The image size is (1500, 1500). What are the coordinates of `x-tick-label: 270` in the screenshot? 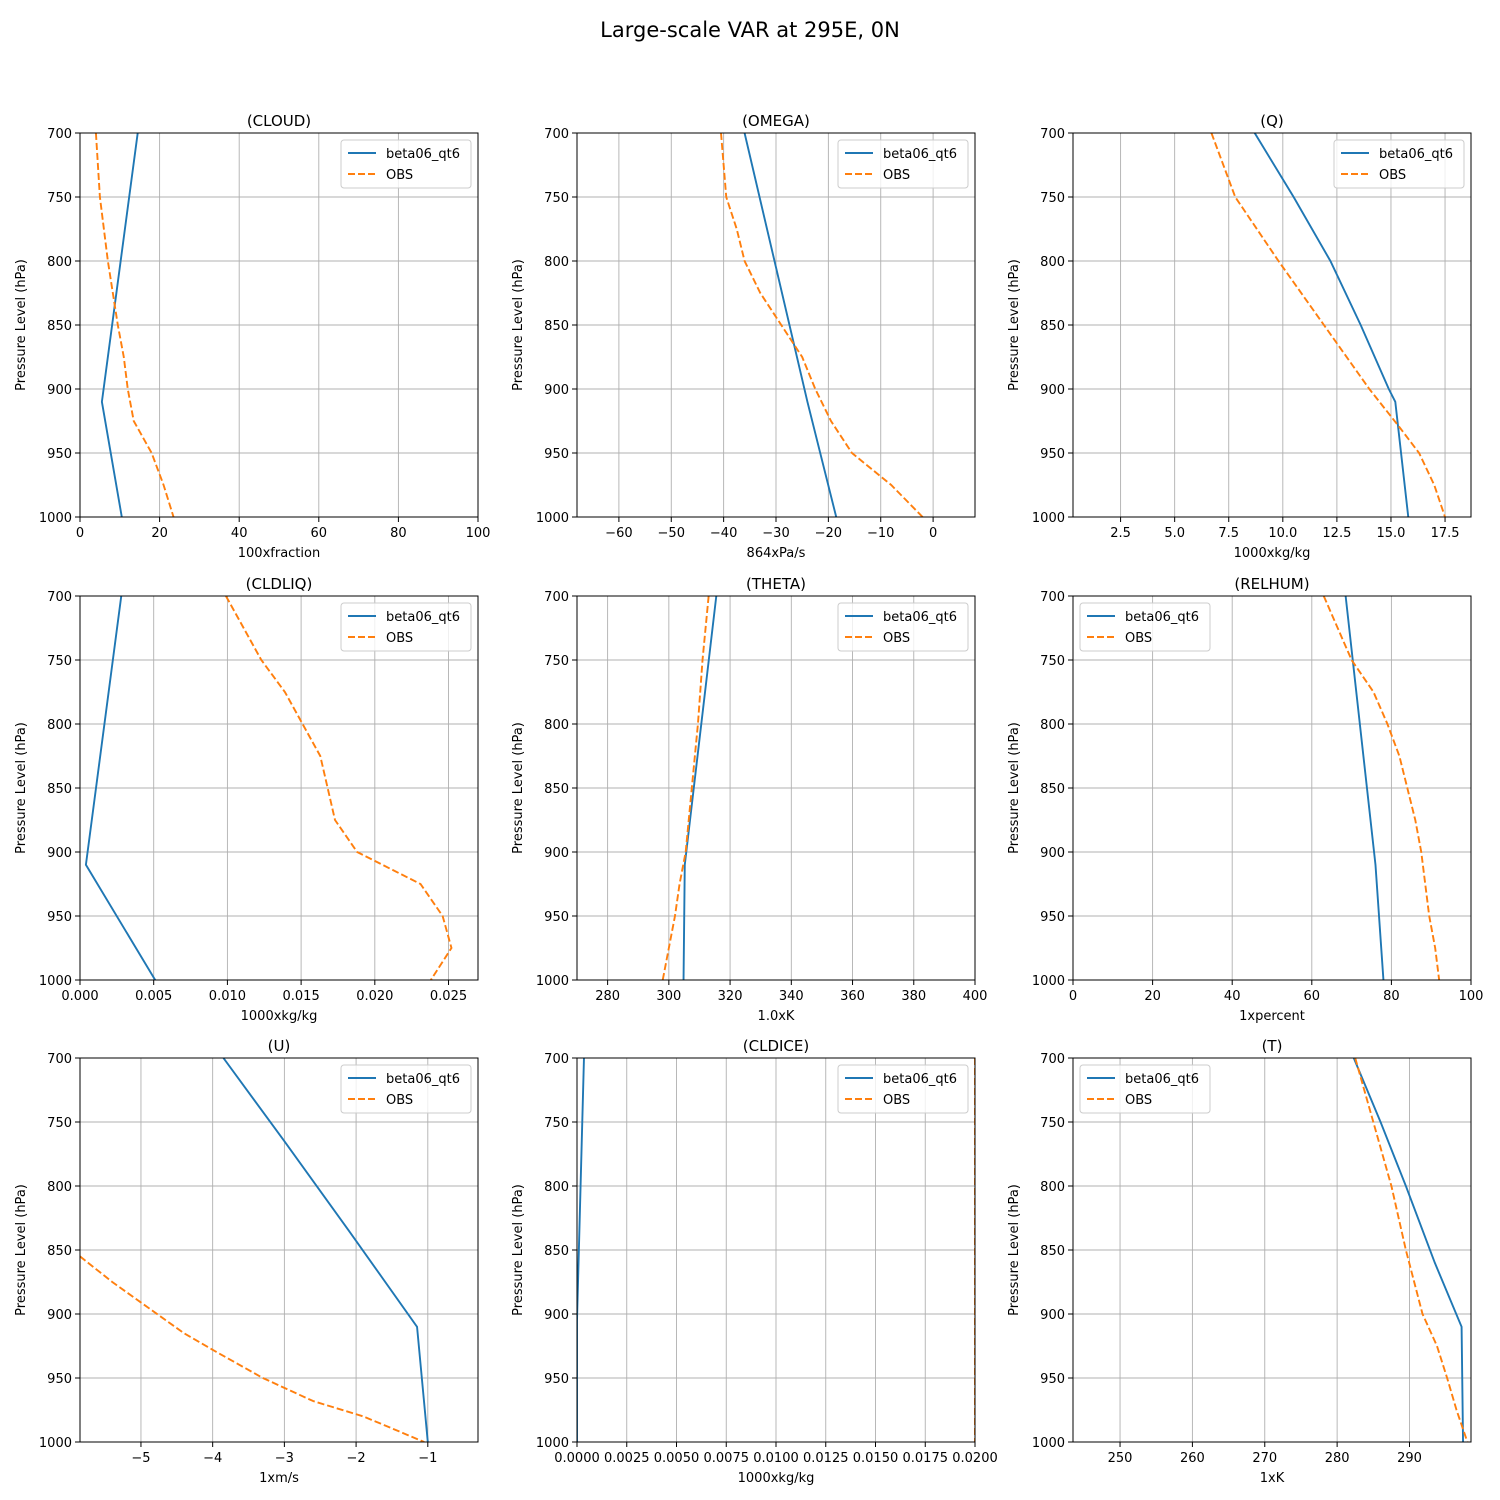 It's located at (1264, 1458).